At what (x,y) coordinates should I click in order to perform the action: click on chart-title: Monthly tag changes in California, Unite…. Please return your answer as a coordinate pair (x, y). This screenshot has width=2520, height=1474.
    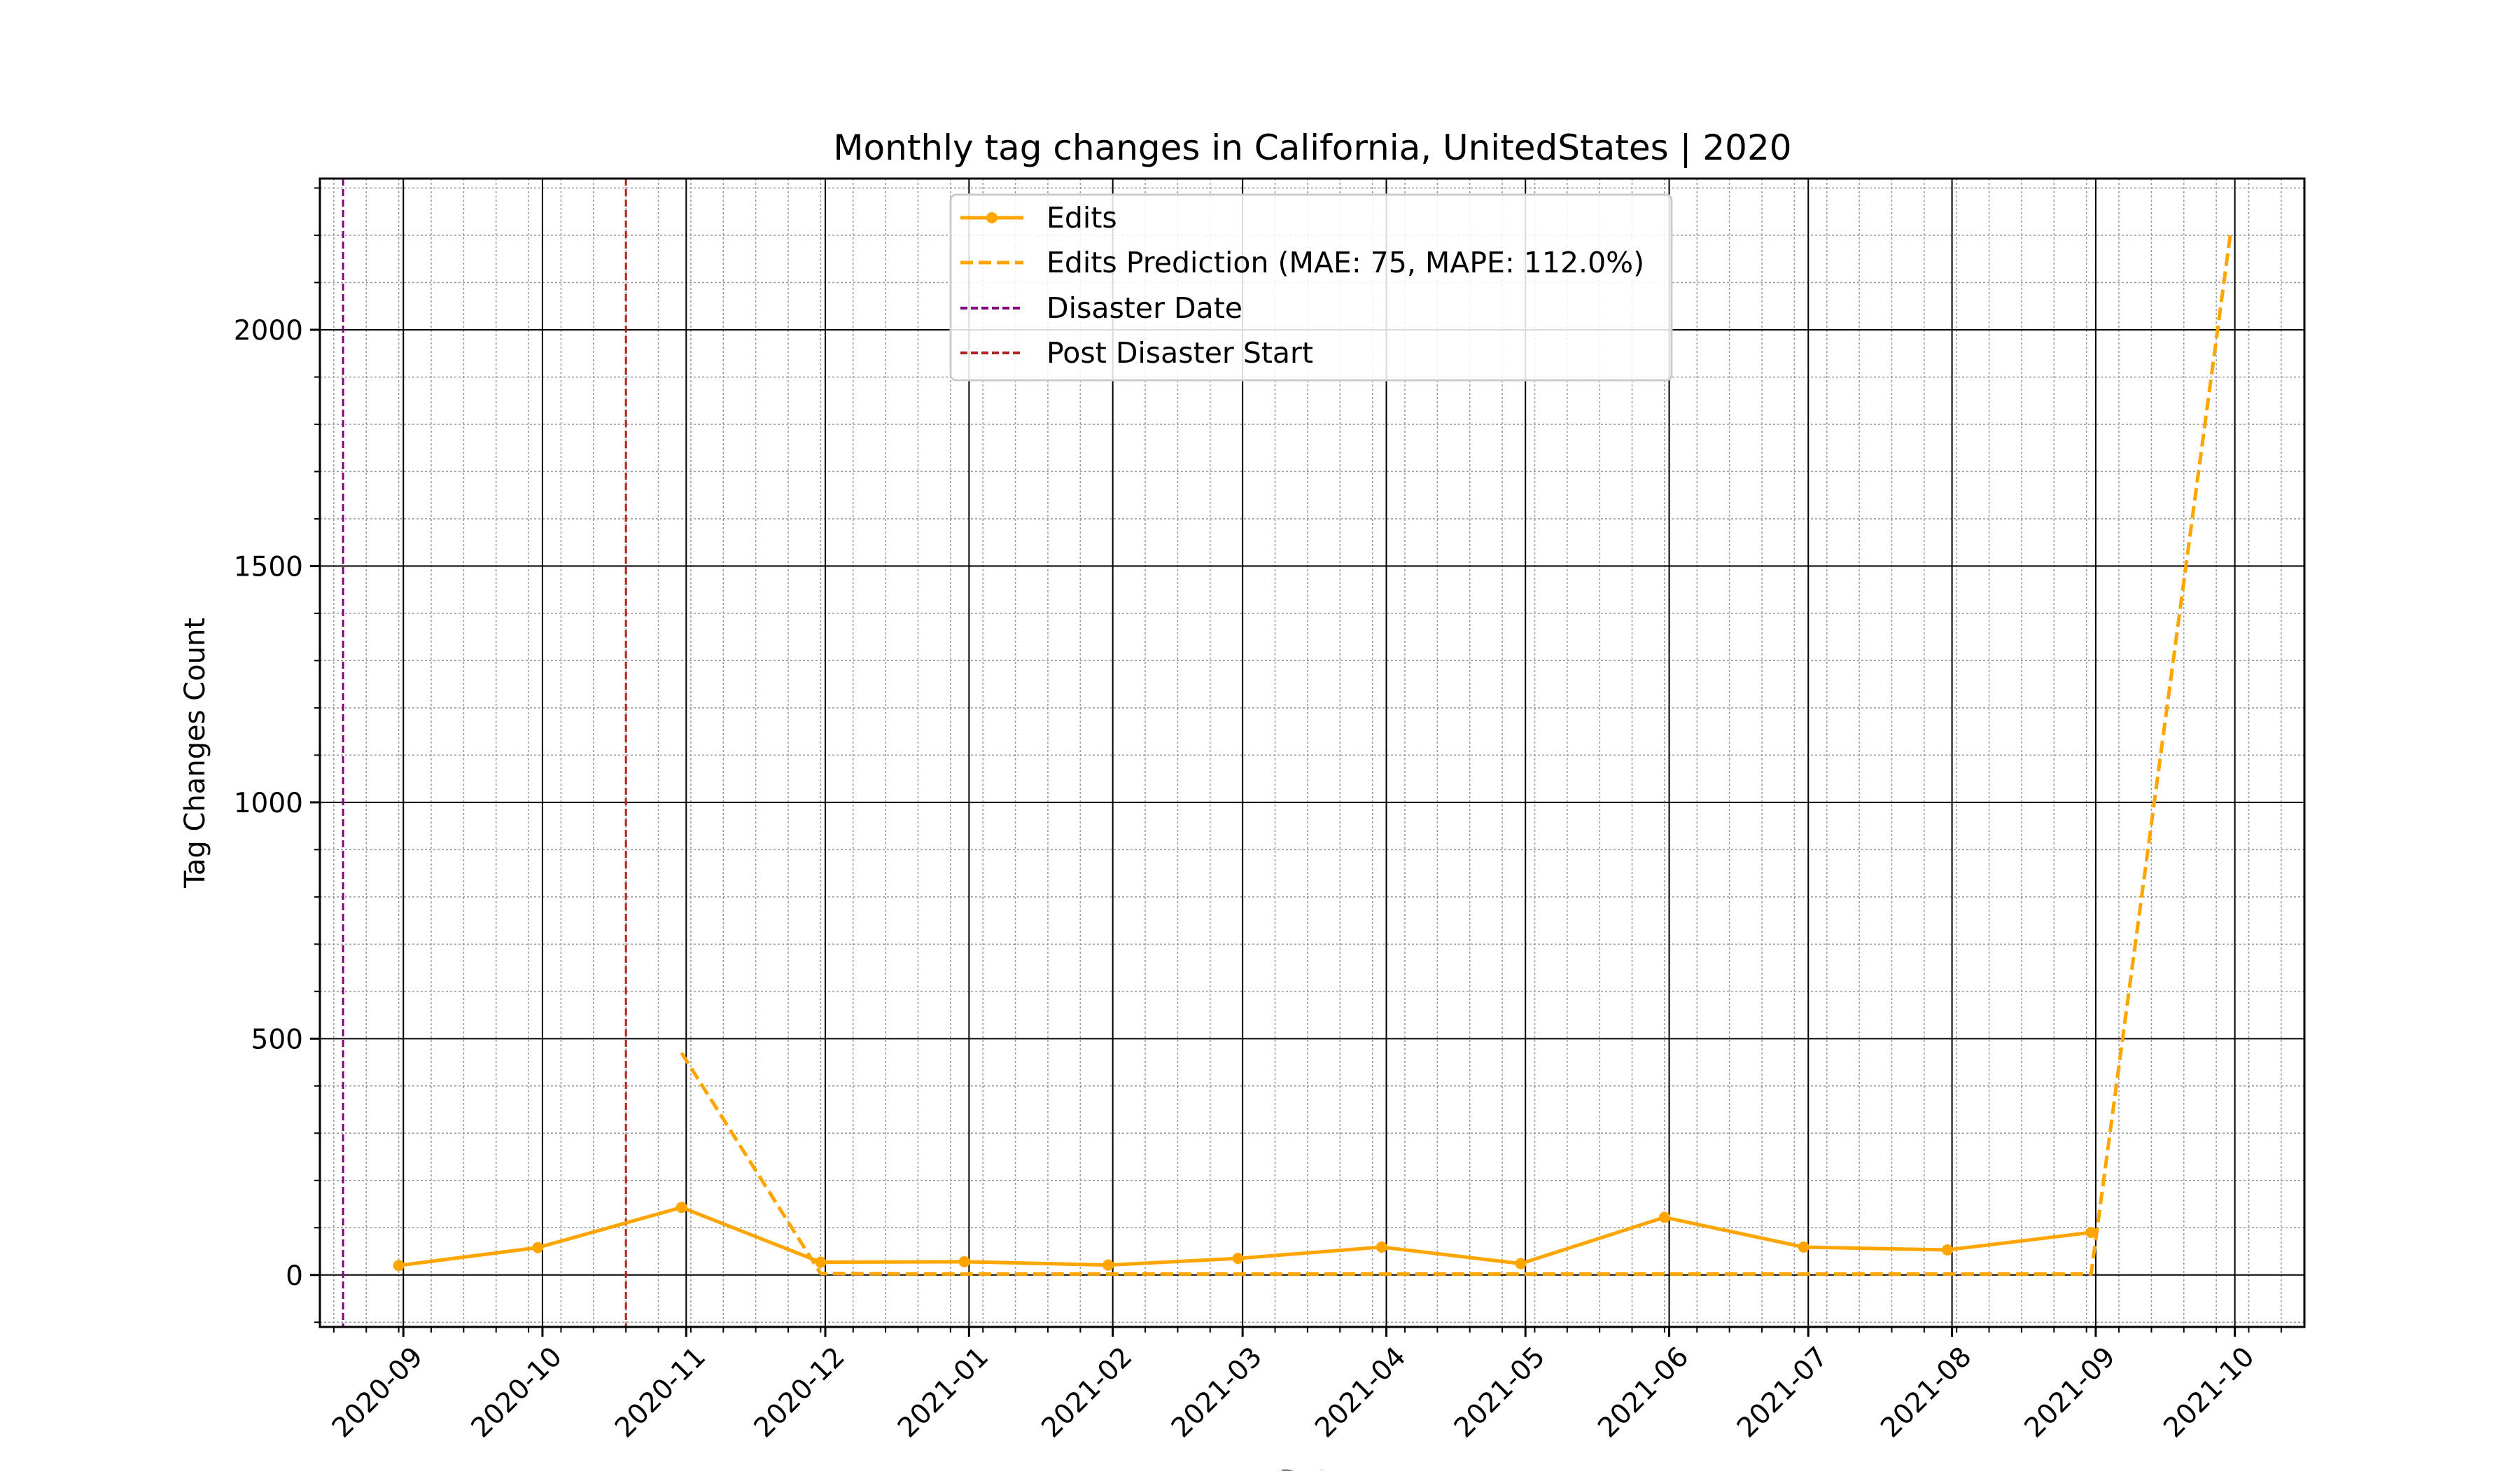
    Looking at the image, I should click on (1312, 147).